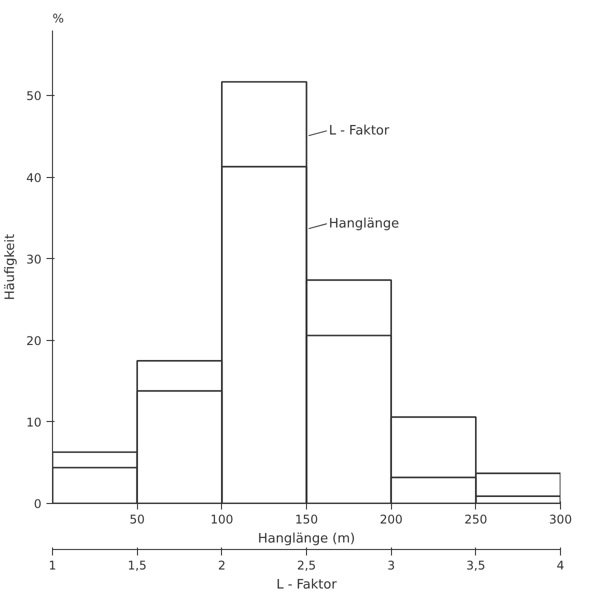 This screenshot has width=596, height=600. I want to click on legend-label: Hanglänge, so click(364, 224).